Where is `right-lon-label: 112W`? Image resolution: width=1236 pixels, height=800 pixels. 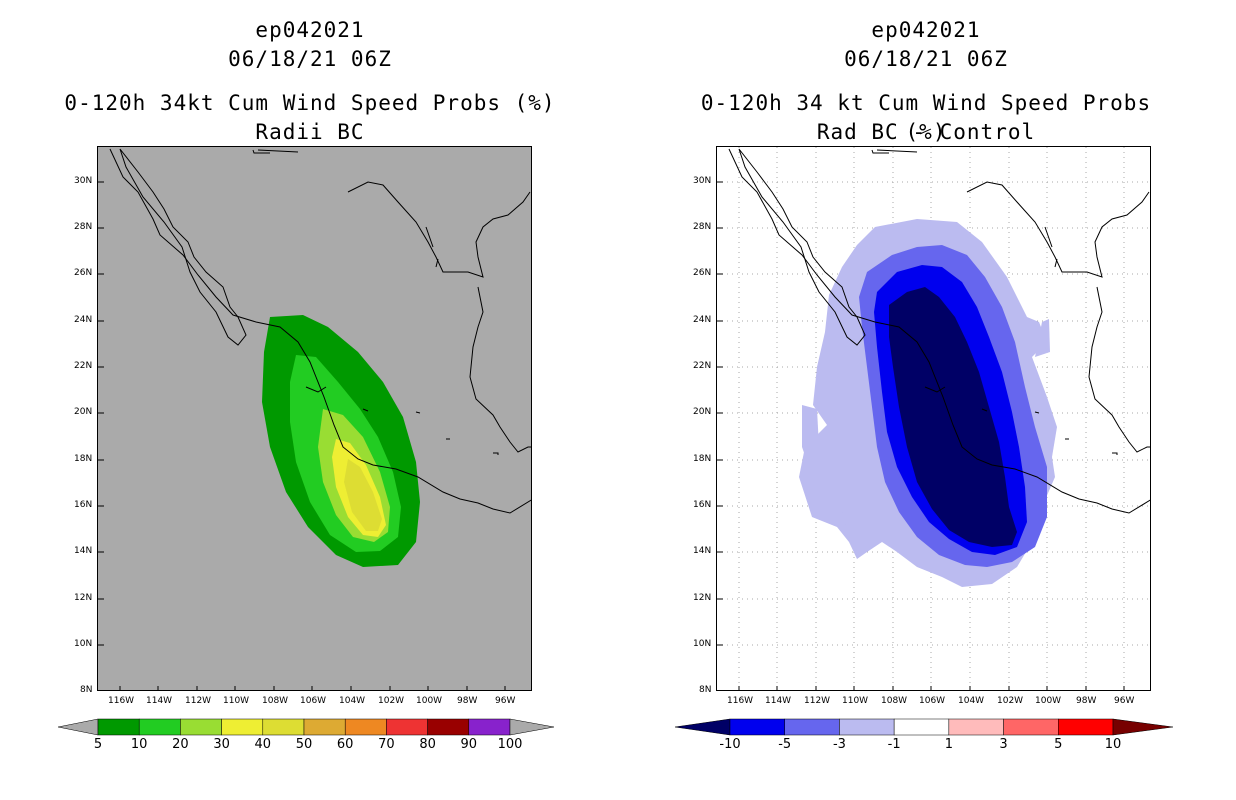
right-lon-label: 112W is located at coordinates (817, 701).